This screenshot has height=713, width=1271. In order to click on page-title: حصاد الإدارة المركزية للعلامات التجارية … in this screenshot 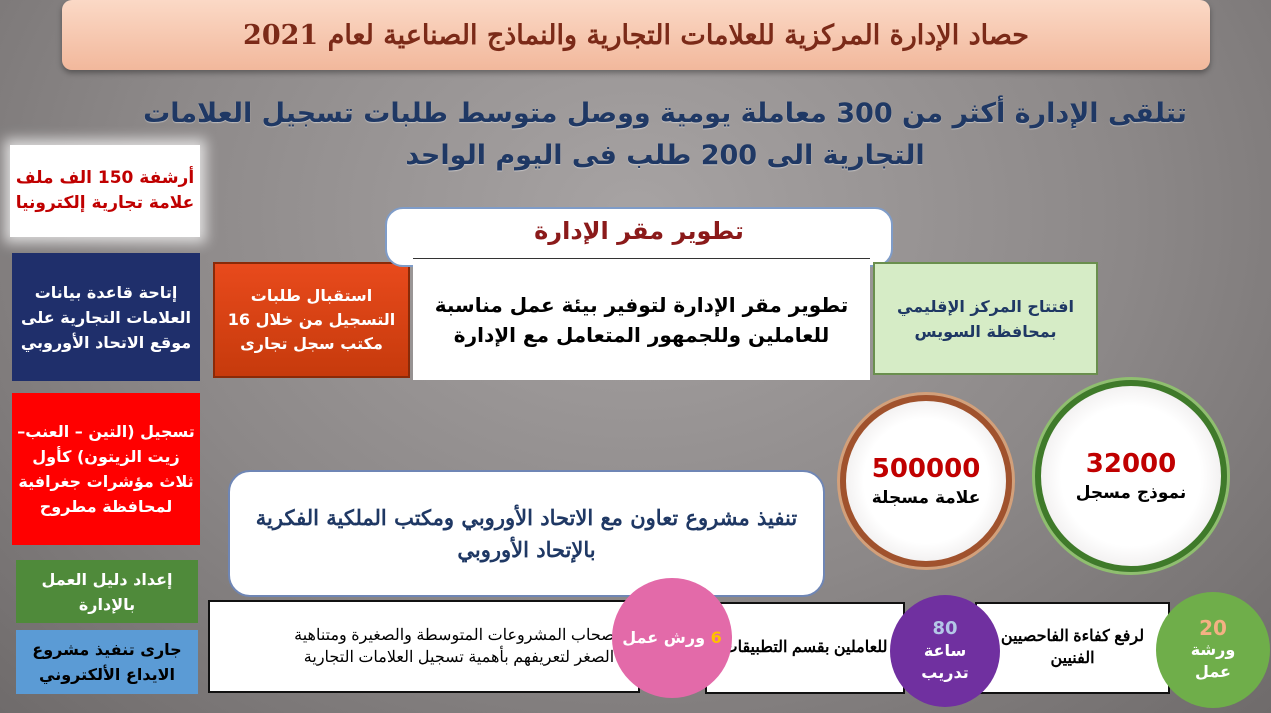, I will do `click(636, 35)`.